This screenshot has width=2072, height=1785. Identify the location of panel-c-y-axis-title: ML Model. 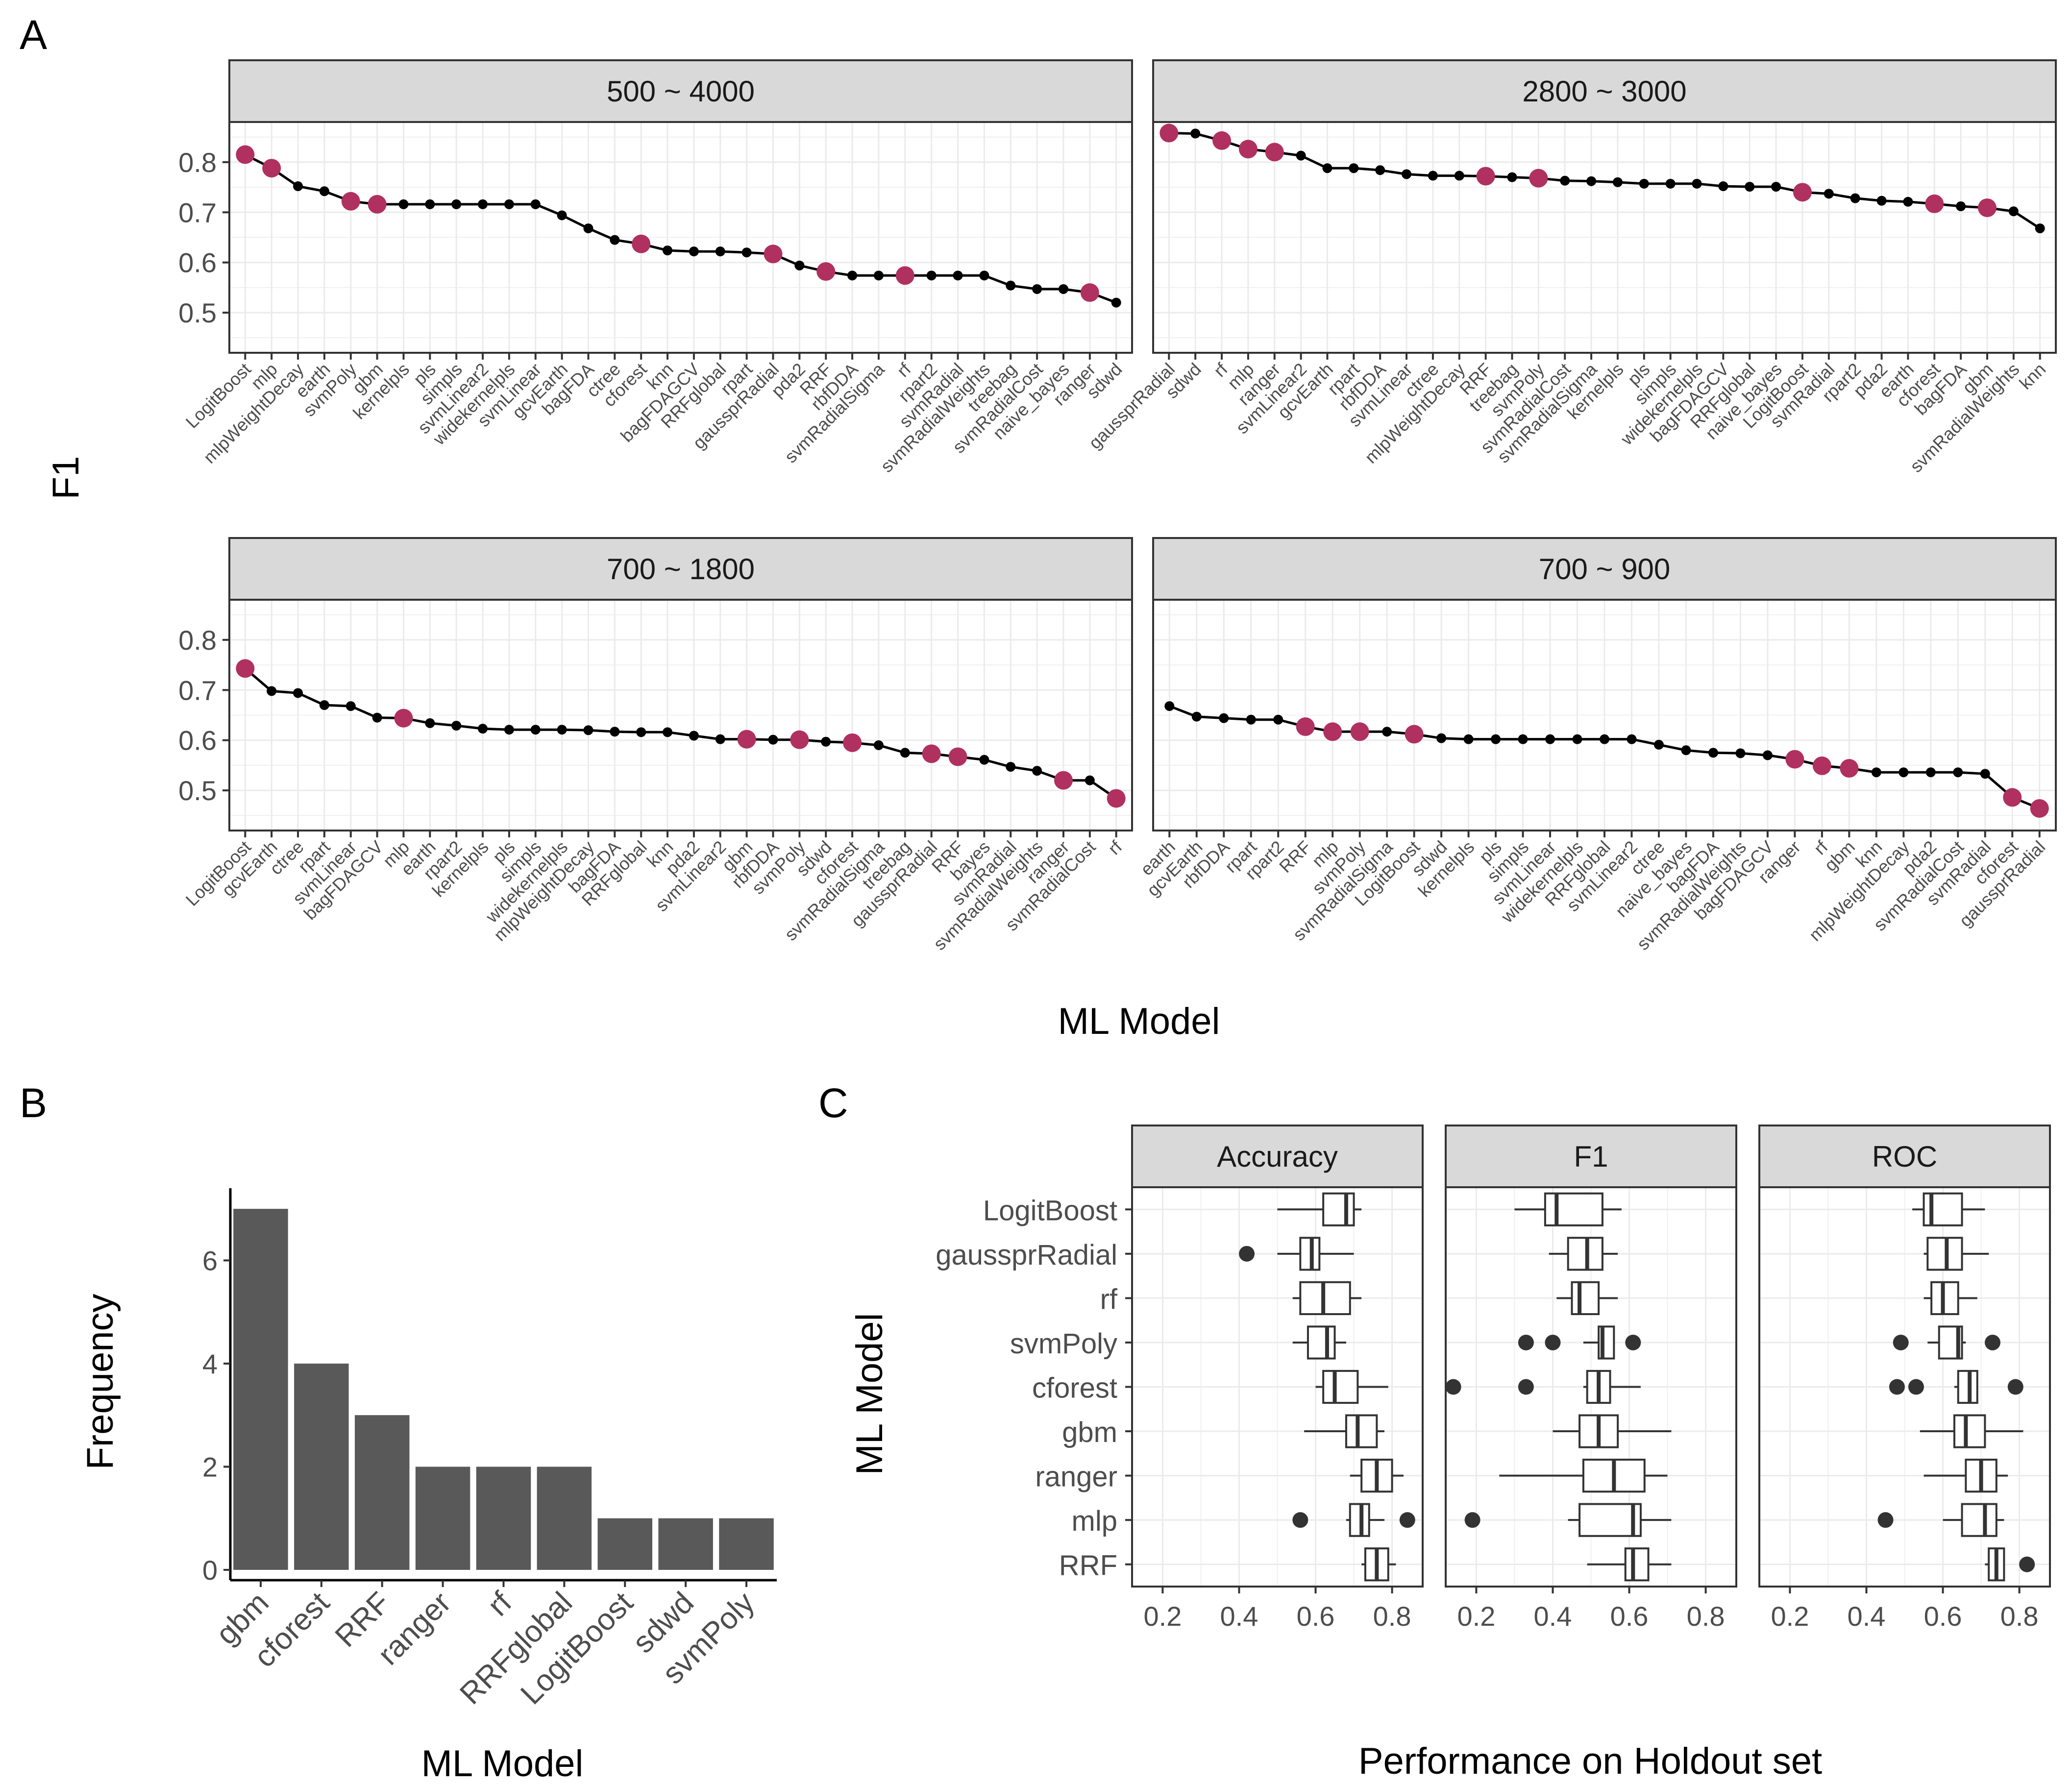
(869, 1394).